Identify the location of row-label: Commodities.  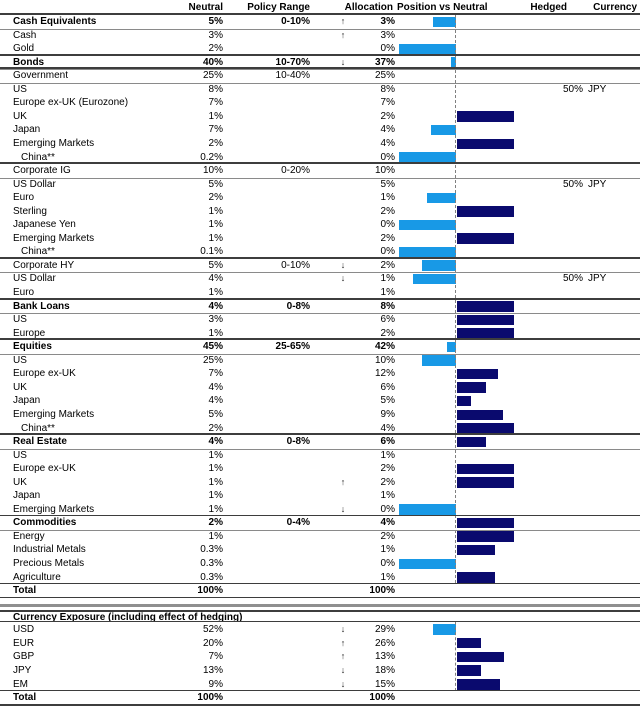
(45, 523).